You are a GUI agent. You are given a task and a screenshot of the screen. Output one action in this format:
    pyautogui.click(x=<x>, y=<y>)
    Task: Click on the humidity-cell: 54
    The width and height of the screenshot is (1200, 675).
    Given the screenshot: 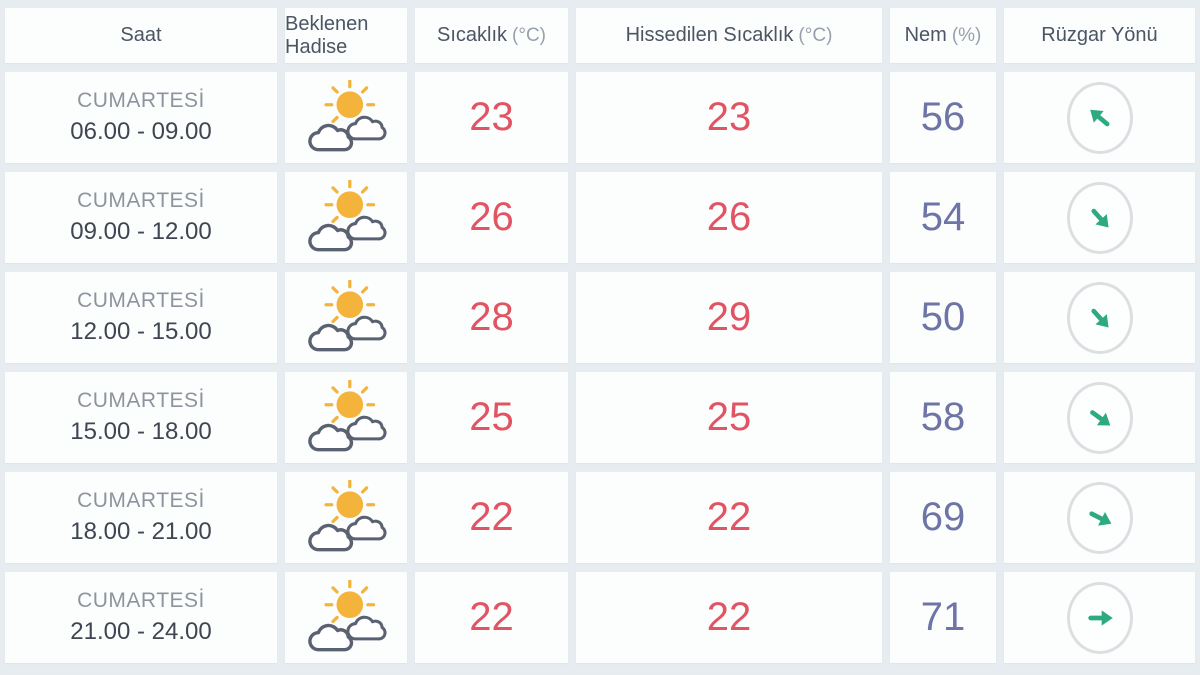 What is the action you would take?
    pyautogui.click(x=943, y=217)
    